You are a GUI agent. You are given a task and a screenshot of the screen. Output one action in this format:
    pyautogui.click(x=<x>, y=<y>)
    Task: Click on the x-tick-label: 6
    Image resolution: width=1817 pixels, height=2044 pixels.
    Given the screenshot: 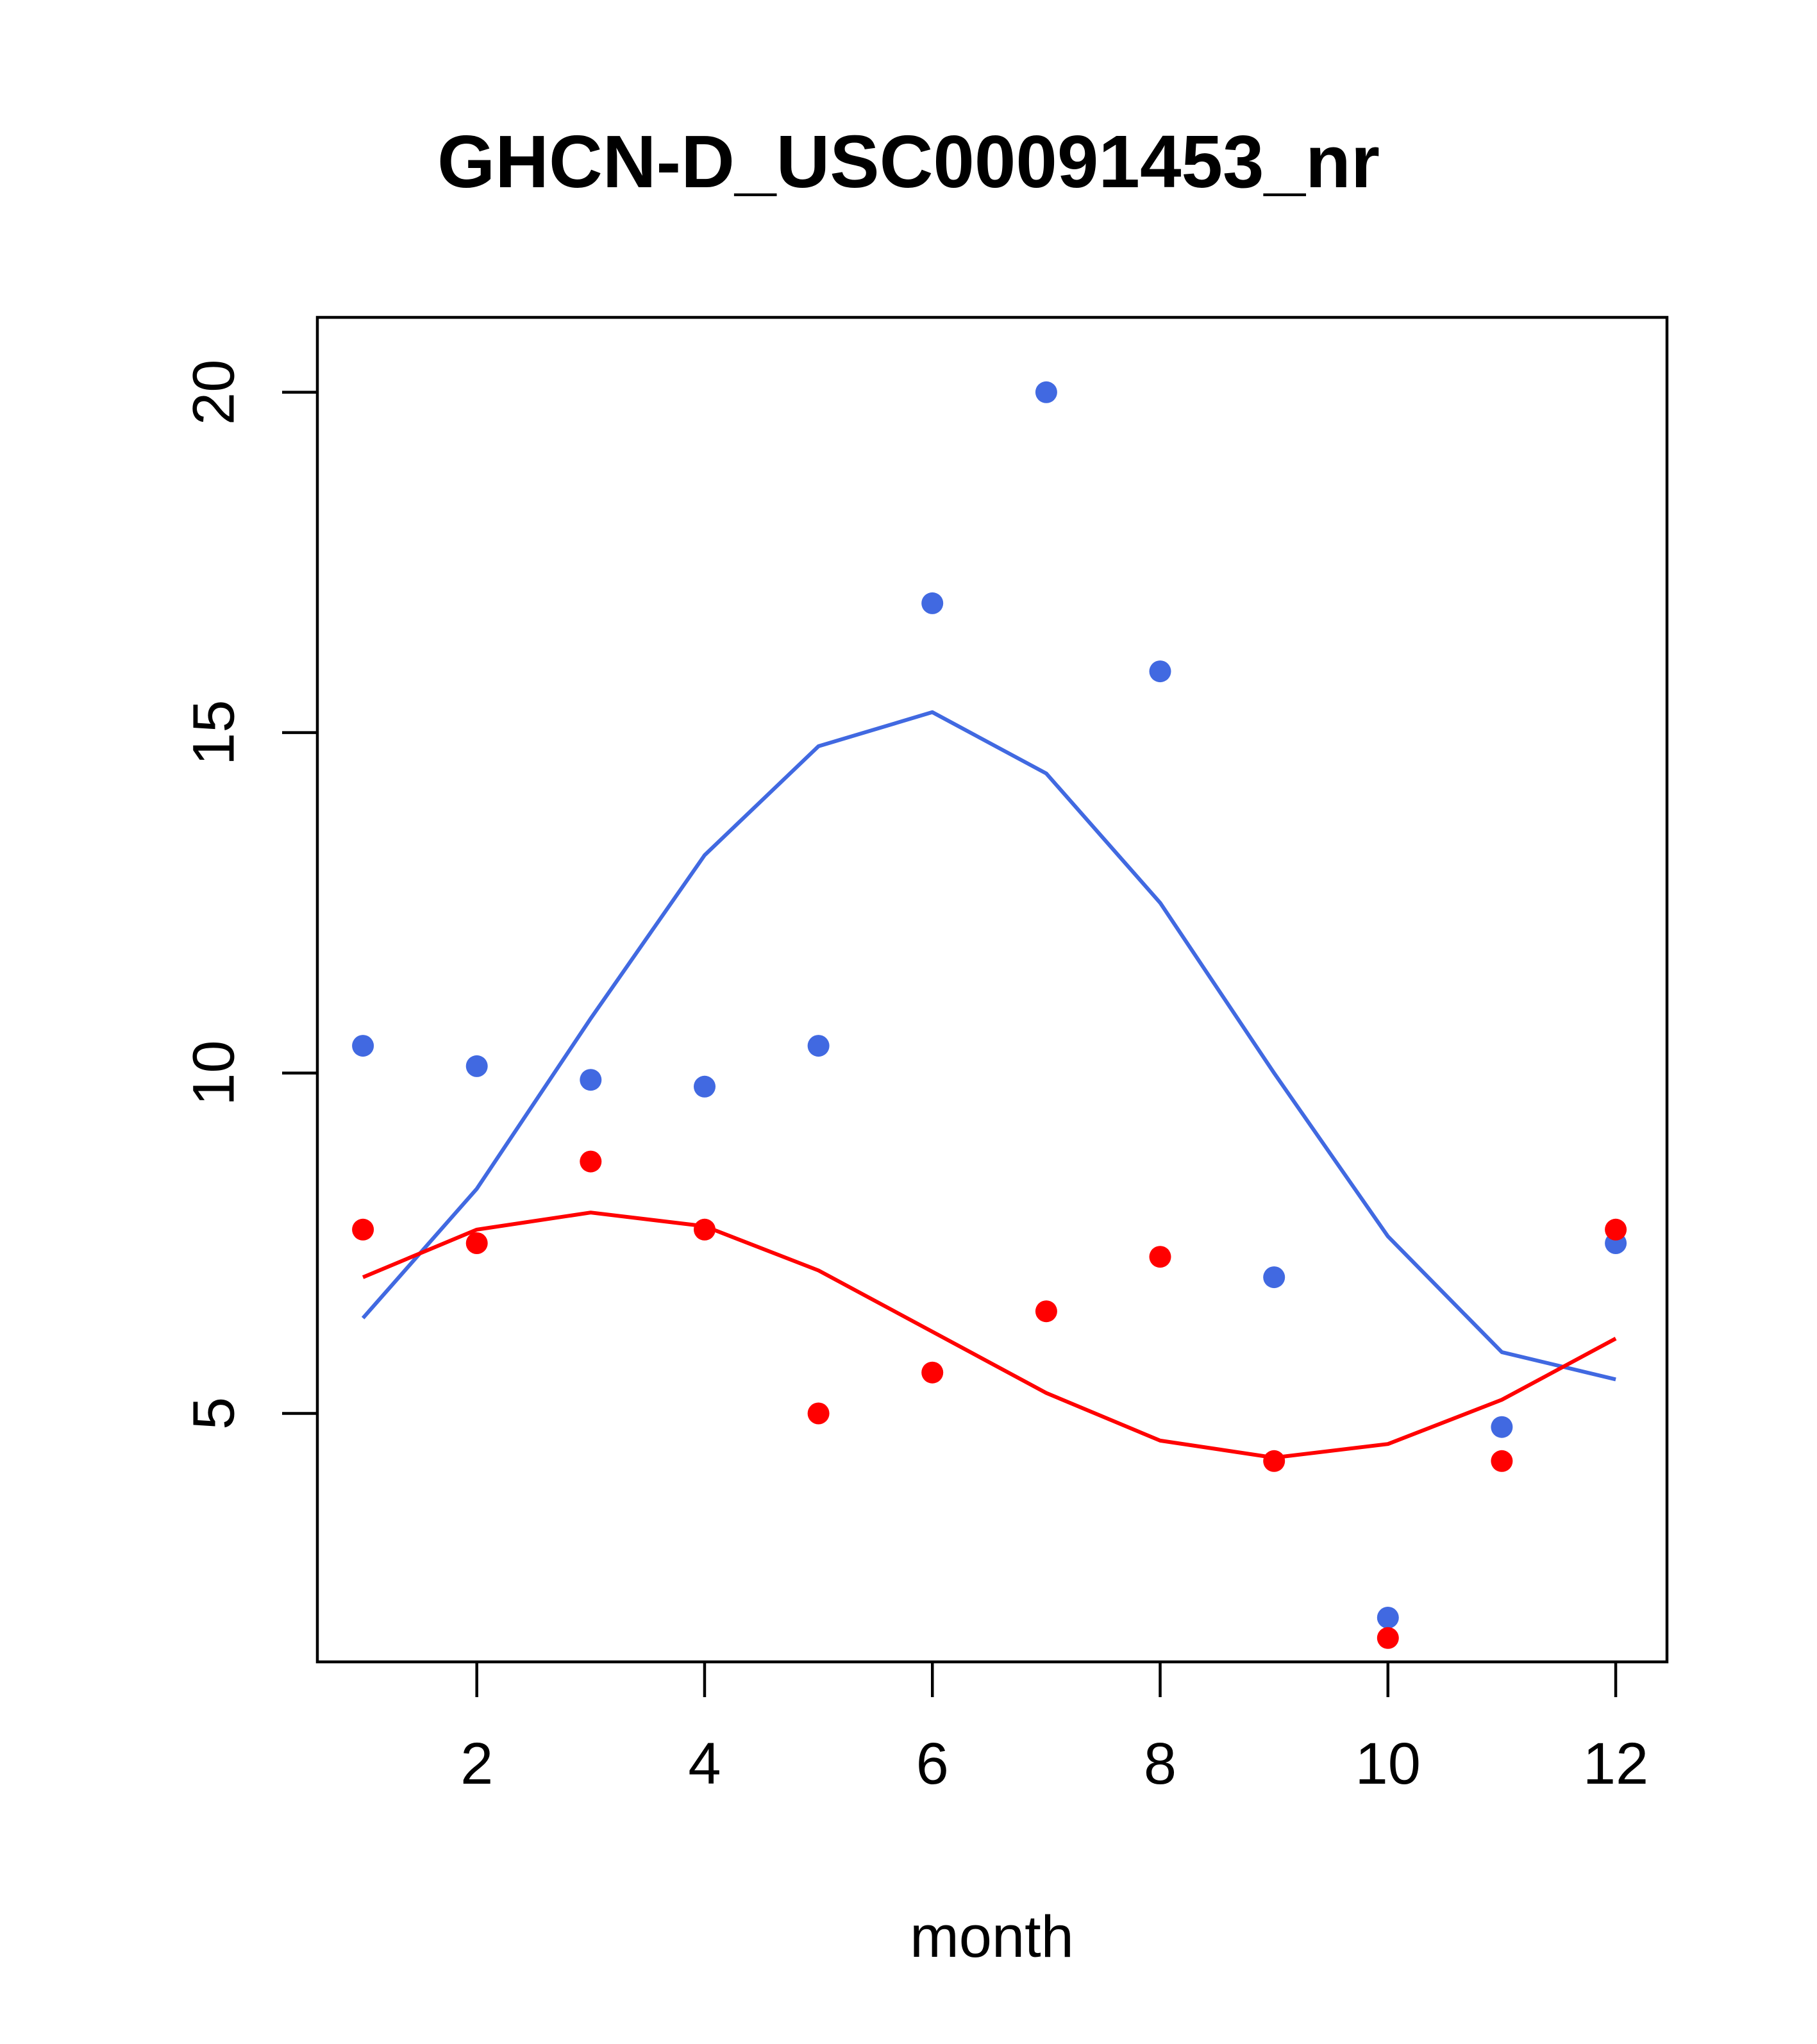 What is the action you would take?
    pyautogui.click(x=933, y=1764)
    